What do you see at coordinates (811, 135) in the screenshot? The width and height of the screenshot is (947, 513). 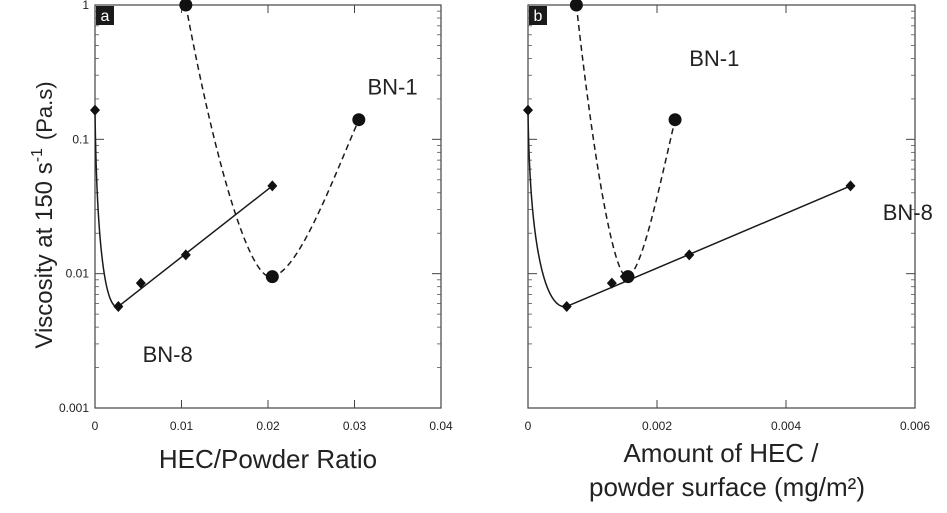 I see `panel-b-labels: BN-8 BN-1` at bounding box center [811, 135].